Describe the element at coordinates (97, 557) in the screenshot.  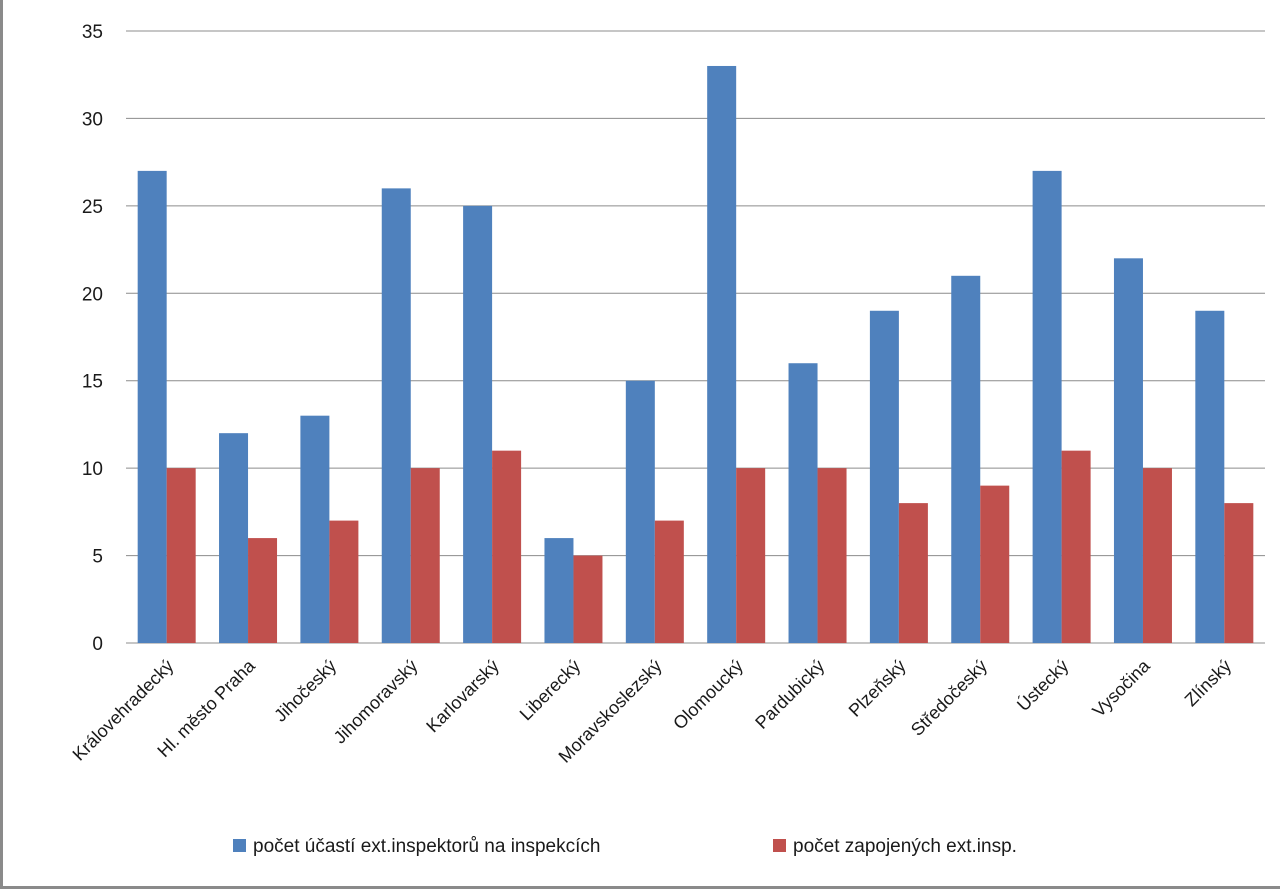
I see `y-tick-label: 5` at that location.